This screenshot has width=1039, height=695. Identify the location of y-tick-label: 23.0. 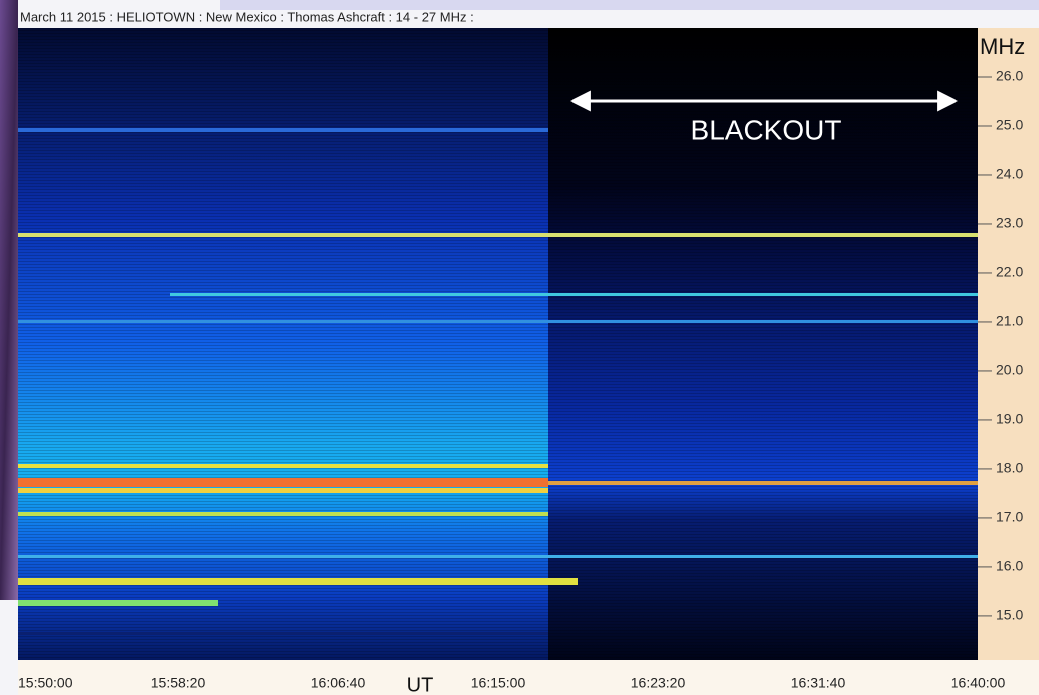
(1009, 223).